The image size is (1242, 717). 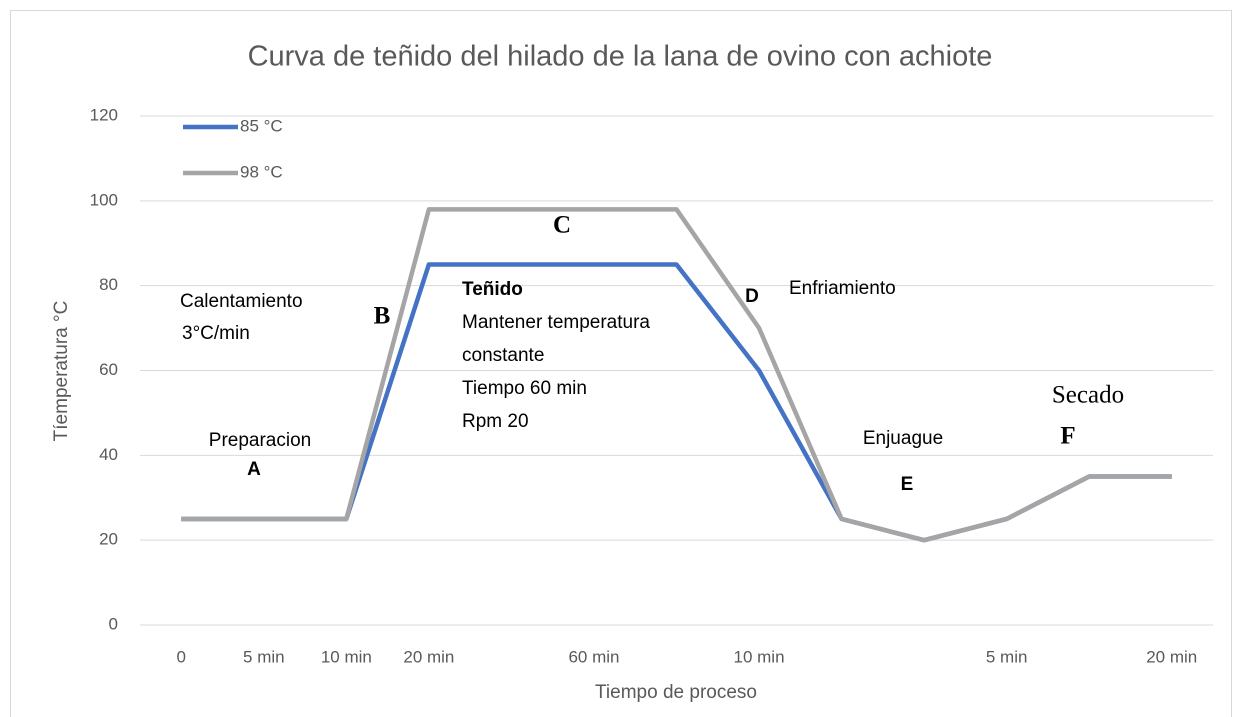 What do you see at coordinates (261, 171) in the screenshot?
I see `legend-label: 98 °C` at bounding box center [261, 171].